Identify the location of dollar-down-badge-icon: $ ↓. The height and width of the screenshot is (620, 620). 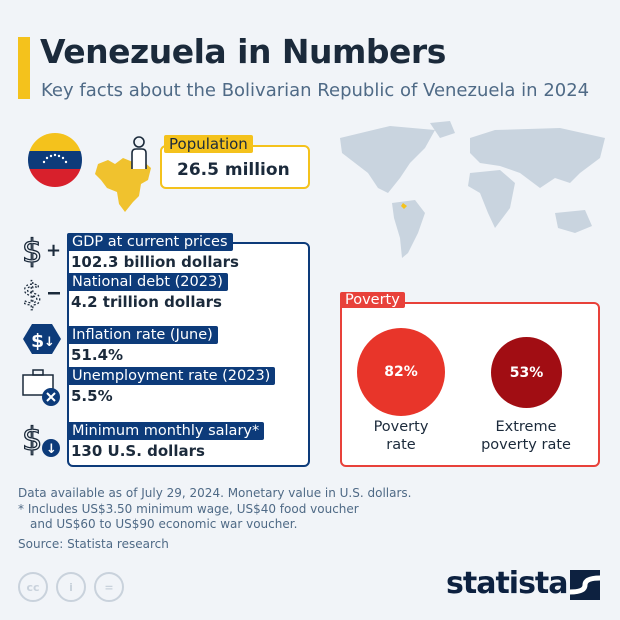
(42, 339).